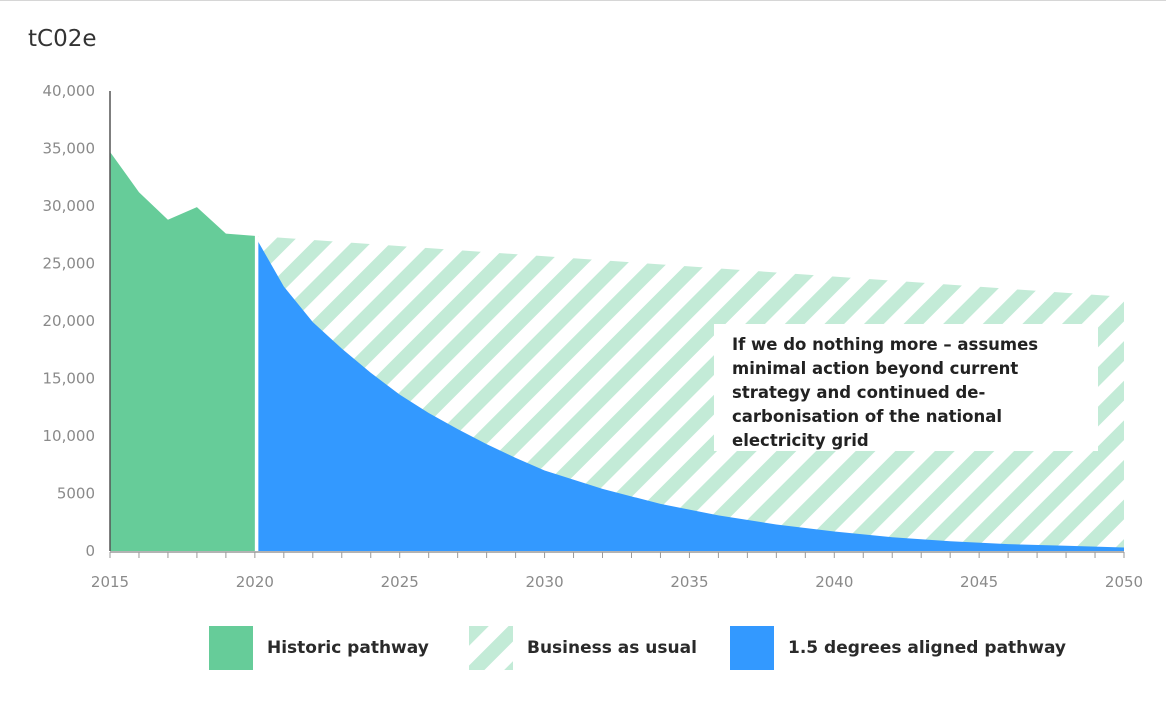  I want to click on y-tick-label: 20,000, so click(69, 321).